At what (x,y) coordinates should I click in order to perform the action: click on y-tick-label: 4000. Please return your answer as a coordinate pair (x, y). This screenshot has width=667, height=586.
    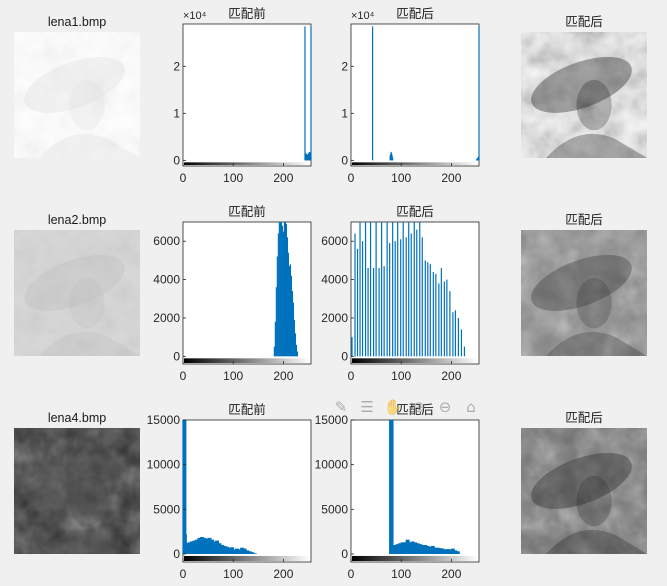
    Looking at the image, I should click on (166, 280).